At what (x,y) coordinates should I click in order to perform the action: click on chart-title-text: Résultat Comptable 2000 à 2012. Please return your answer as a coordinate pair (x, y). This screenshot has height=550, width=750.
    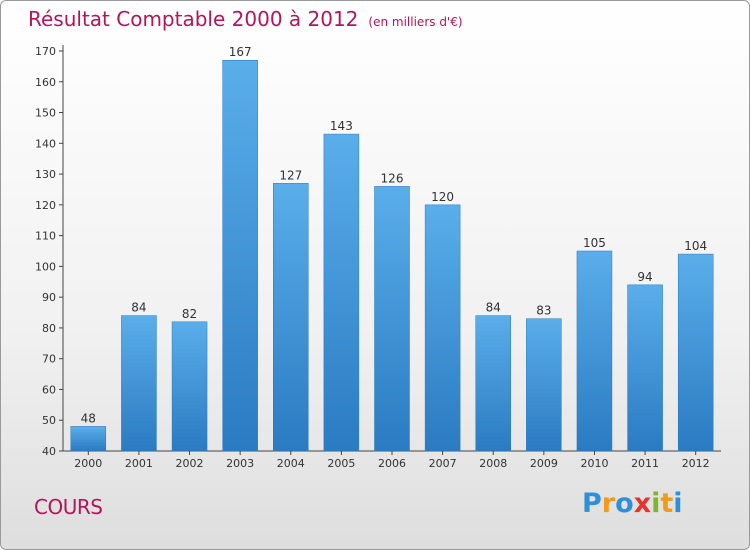
    Looking at the image, I should click on (193, 19).